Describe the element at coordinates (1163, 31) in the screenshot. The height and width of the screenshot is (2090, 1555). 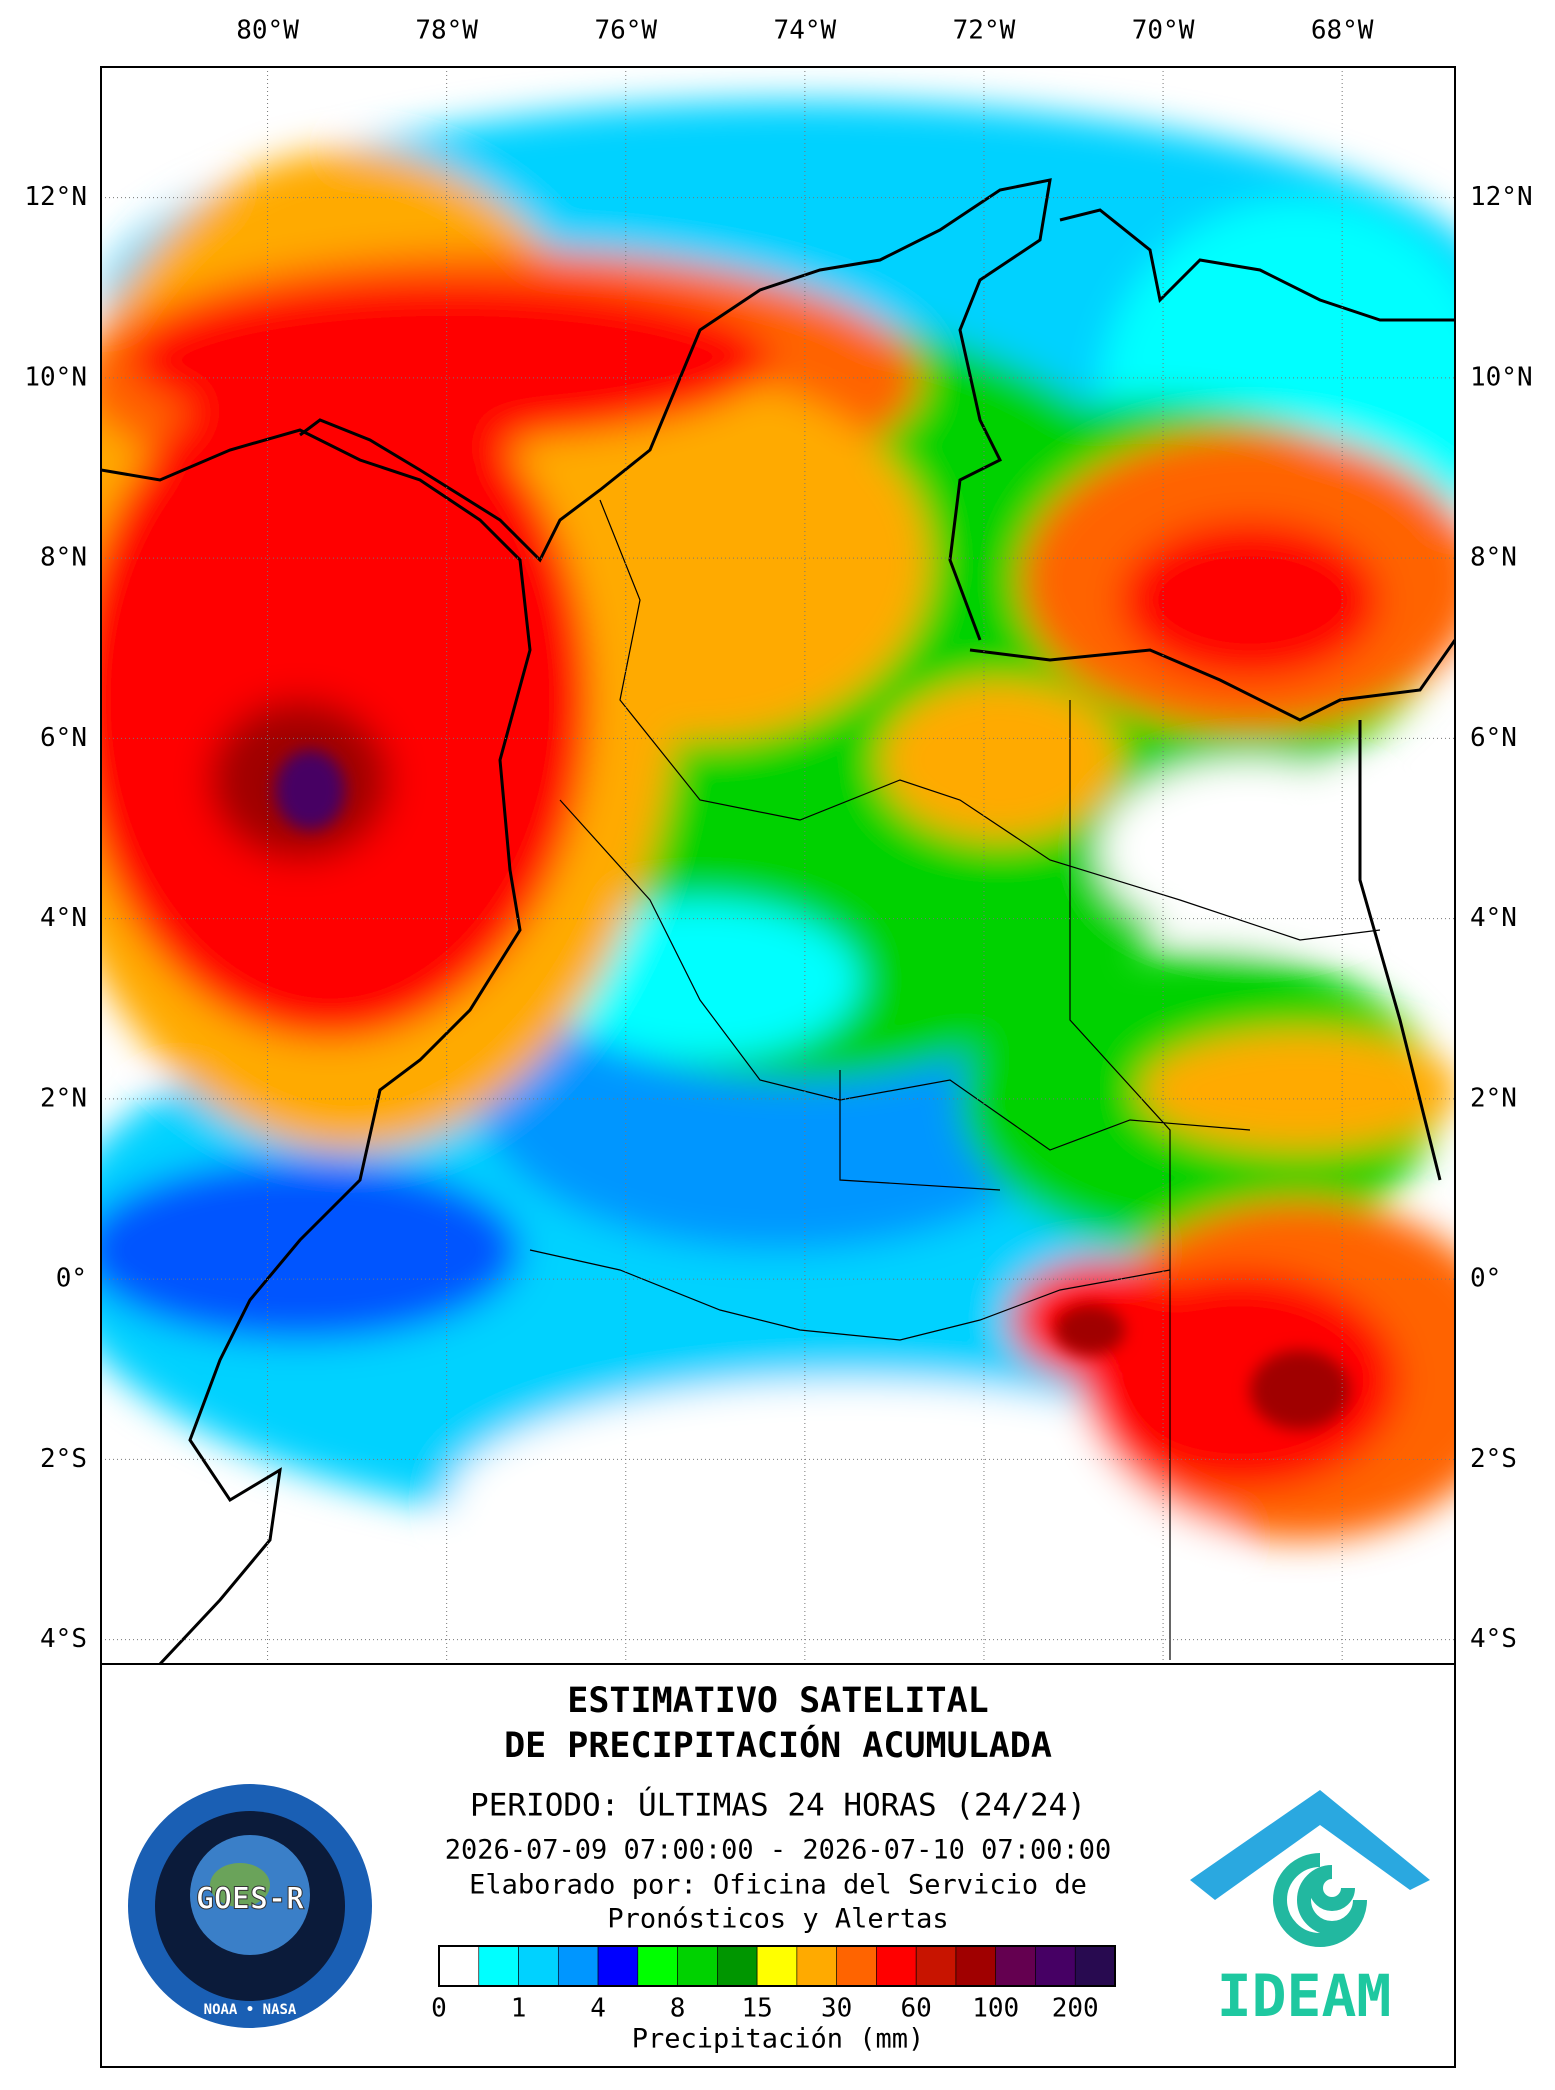
I see `lon-tick-label: 70°W` at that location.